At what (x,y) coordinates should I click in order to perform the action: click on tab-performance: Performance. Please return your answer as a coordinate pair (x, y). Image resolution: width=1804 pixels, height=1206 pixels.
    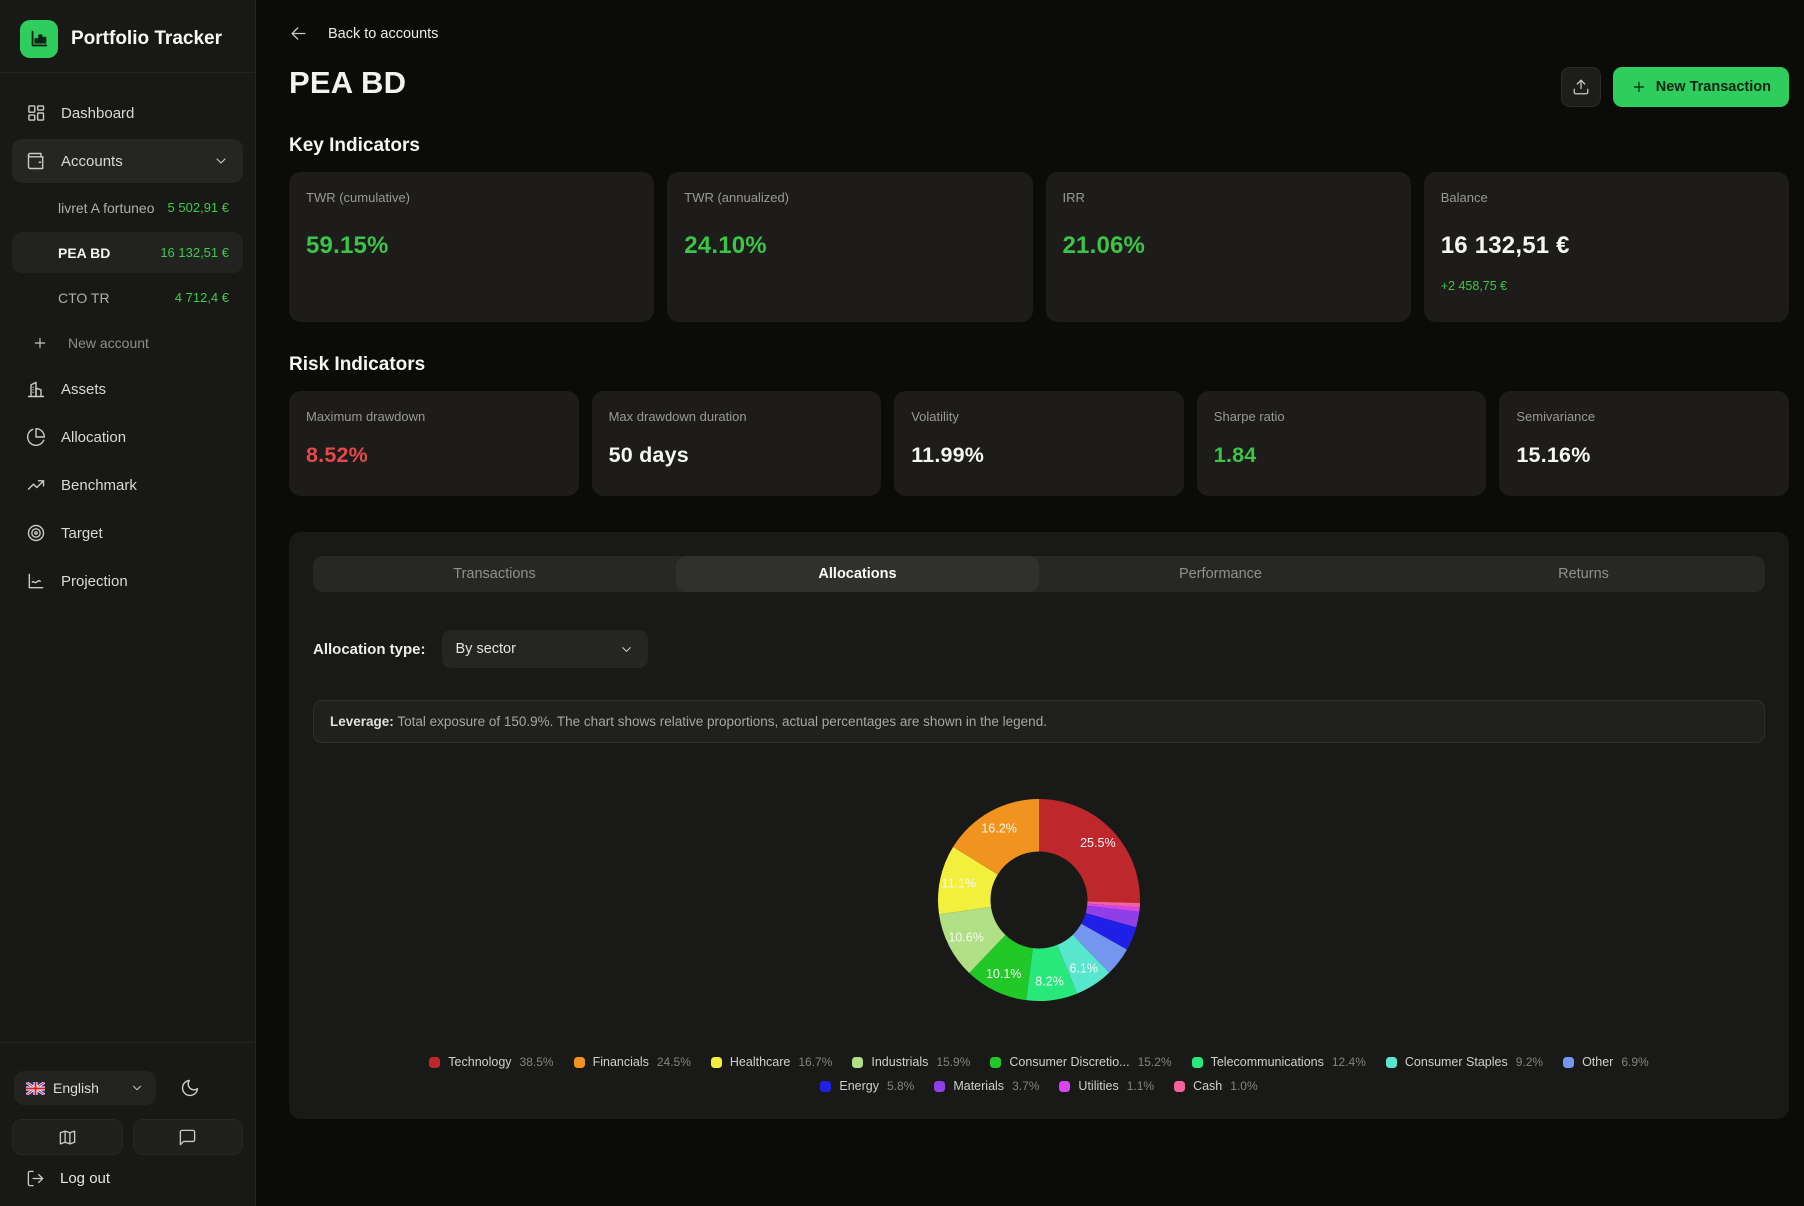
    Looking at the image, I should click on (1220, 574).